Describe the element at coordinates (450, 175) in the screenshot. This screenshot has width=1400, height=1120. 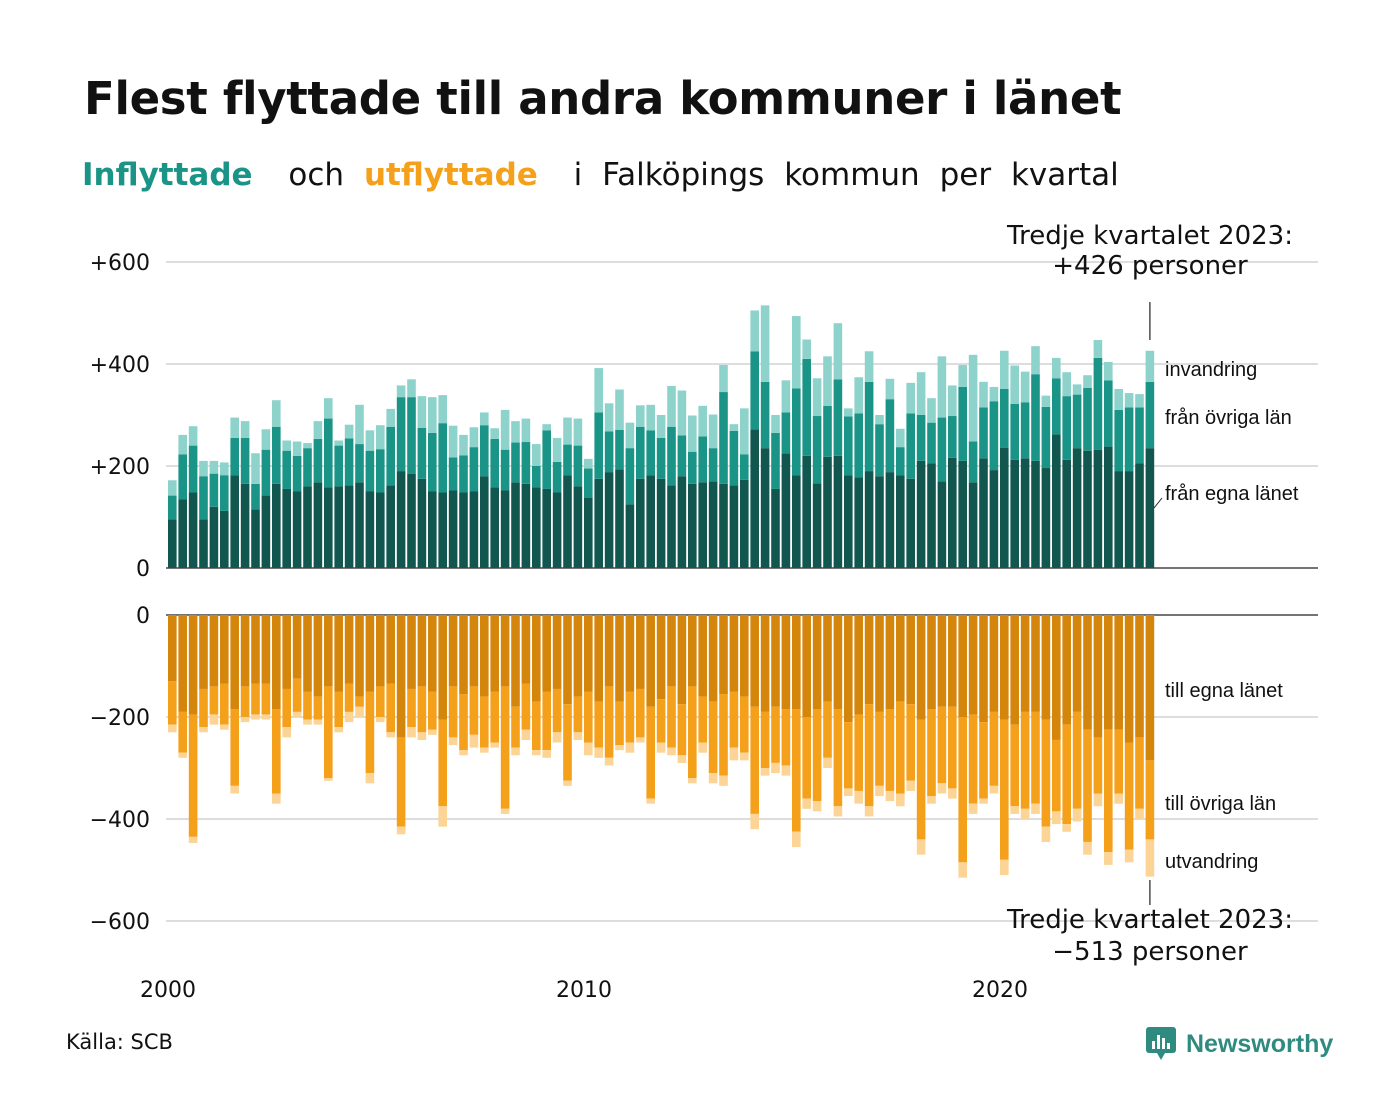
I see `subtitle-utflyttade: utflyttade` at that location.